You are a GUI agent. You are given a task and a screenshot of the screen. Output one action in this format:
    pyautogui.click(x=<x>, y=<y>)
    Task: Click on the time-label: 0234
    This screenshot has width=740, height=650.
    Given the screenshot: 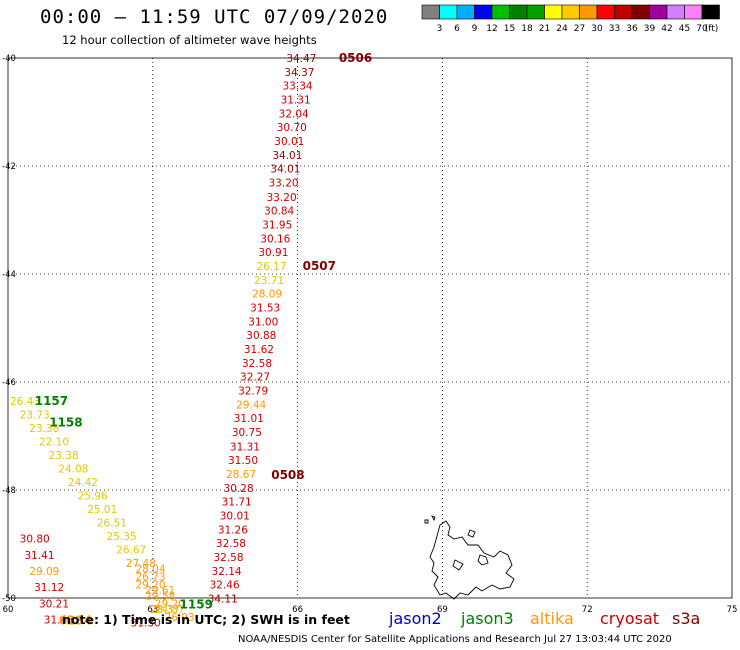 What is the action you would take?
    pyautogui.click(x=75, y=621)
    